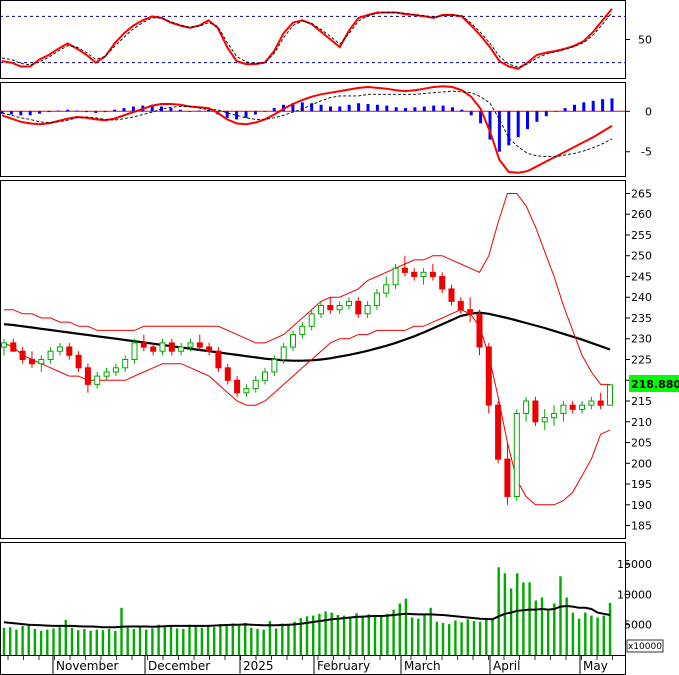 This screenshot has width=679, height=675. I want to click on macd-plot: 0 -5, so click(326, 129).